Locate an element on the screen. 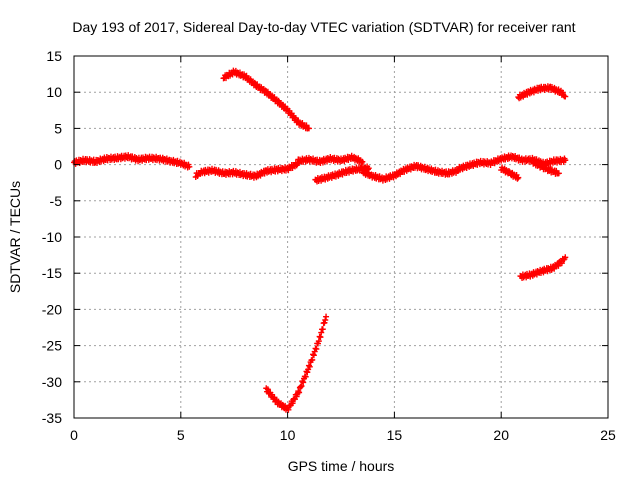 This screenshot has width=640, height=480. y-tick-label: -35 is located at coordinates (52, 418).